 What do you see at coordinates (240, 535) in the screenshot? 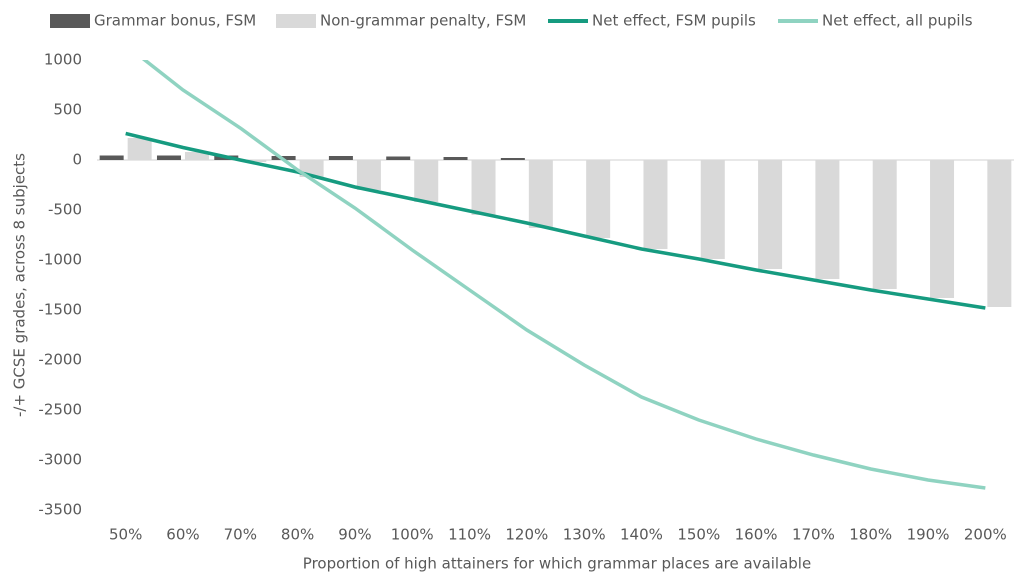
I see `x-tick-label: 70%` at bounding box center [240, 535].